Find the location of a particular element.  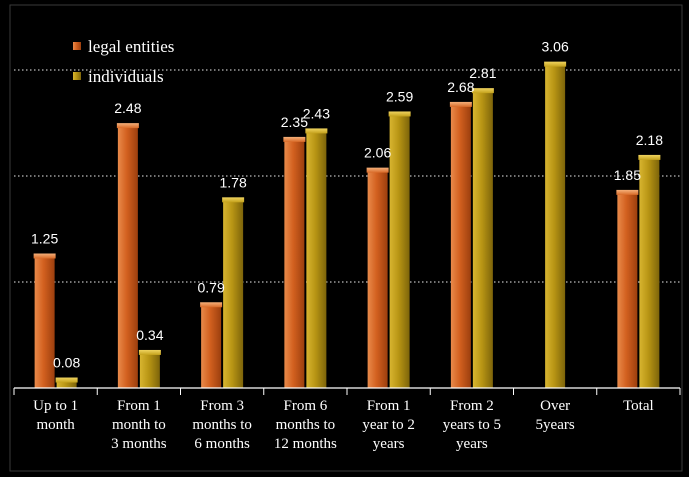

x-tick-label: Up to 1 month is located at coordinates (55, 415).